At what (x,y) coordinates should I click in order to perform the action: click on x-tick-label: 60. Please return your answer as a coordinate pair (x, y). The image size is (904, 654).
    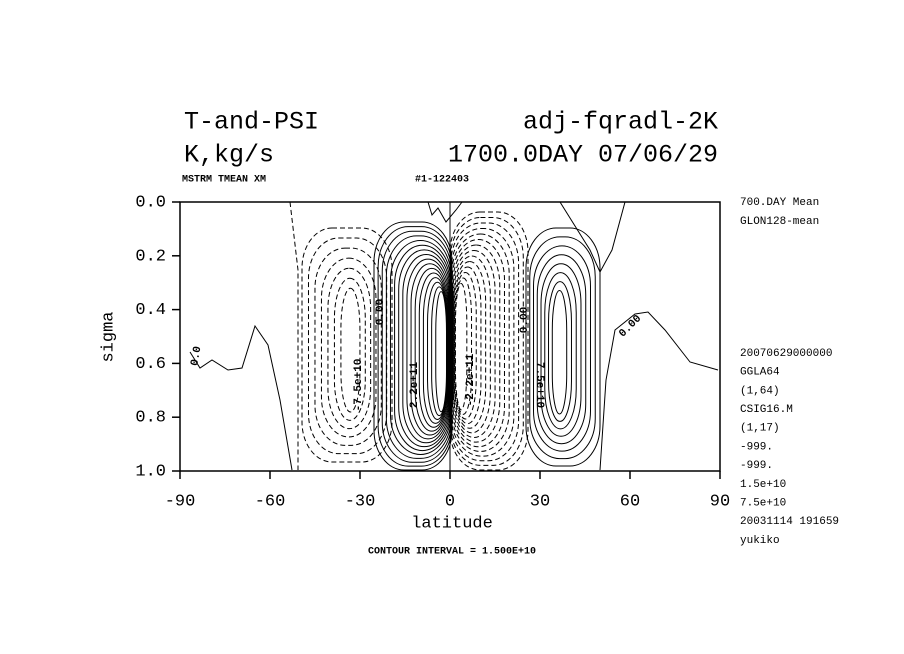
    Looking at the image, I should click on (630, 501).